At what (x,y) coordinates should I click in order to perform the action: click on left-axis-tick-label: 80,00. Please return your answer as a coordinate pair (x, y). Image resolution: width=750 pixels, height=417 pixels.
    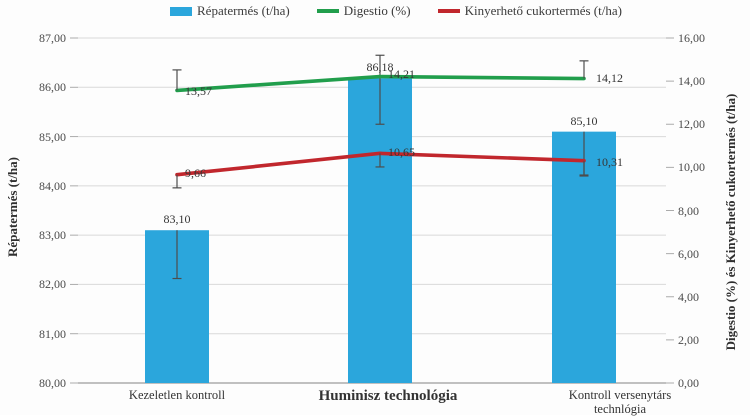
    Looking at the image, I should click on (52, 383).